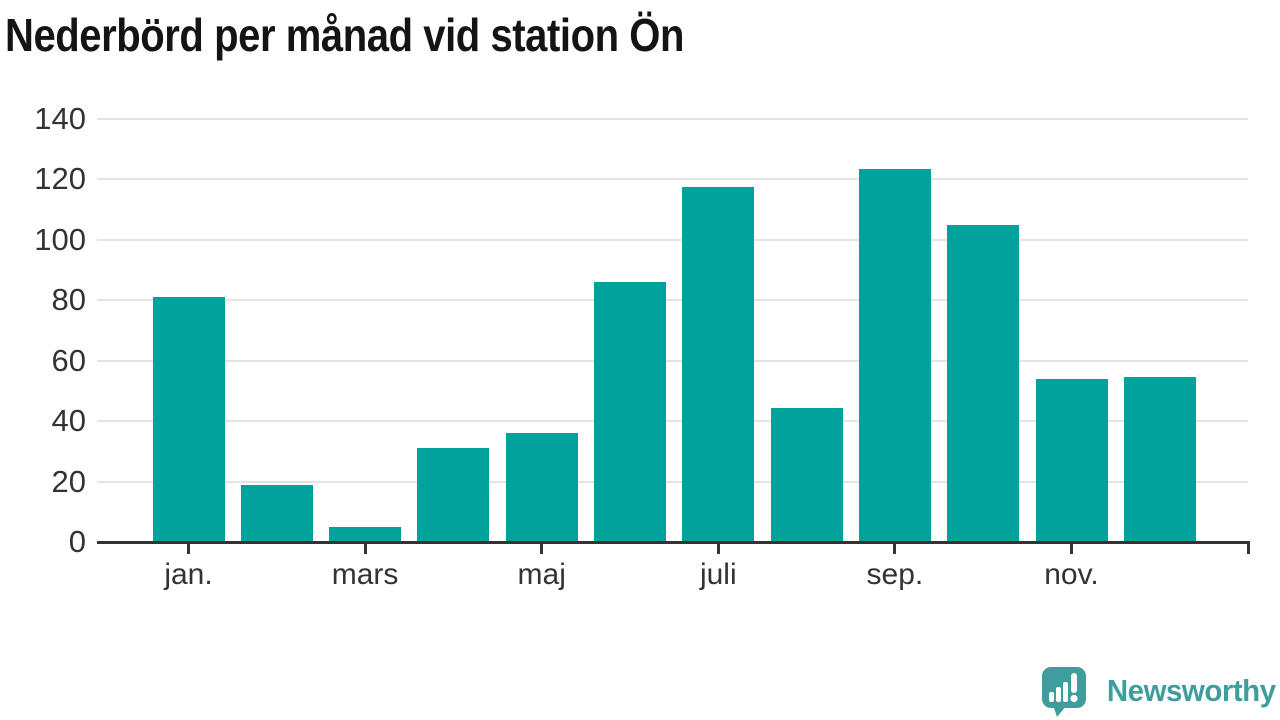 The width and height of the screenshot is (1280, 720). Describe the element at coordinates (188, 574) in the screenshot. I see `x-axis-tick-label: jan.` at that location.